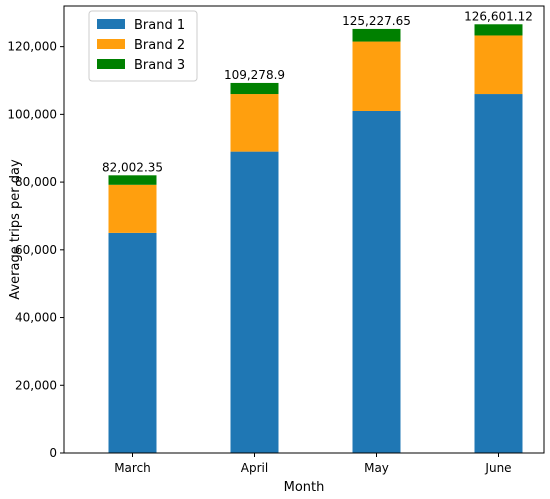  Describe the element at coordinates (254, 468) in the screenshot. I see `x-tick-label-april: April` at that location.